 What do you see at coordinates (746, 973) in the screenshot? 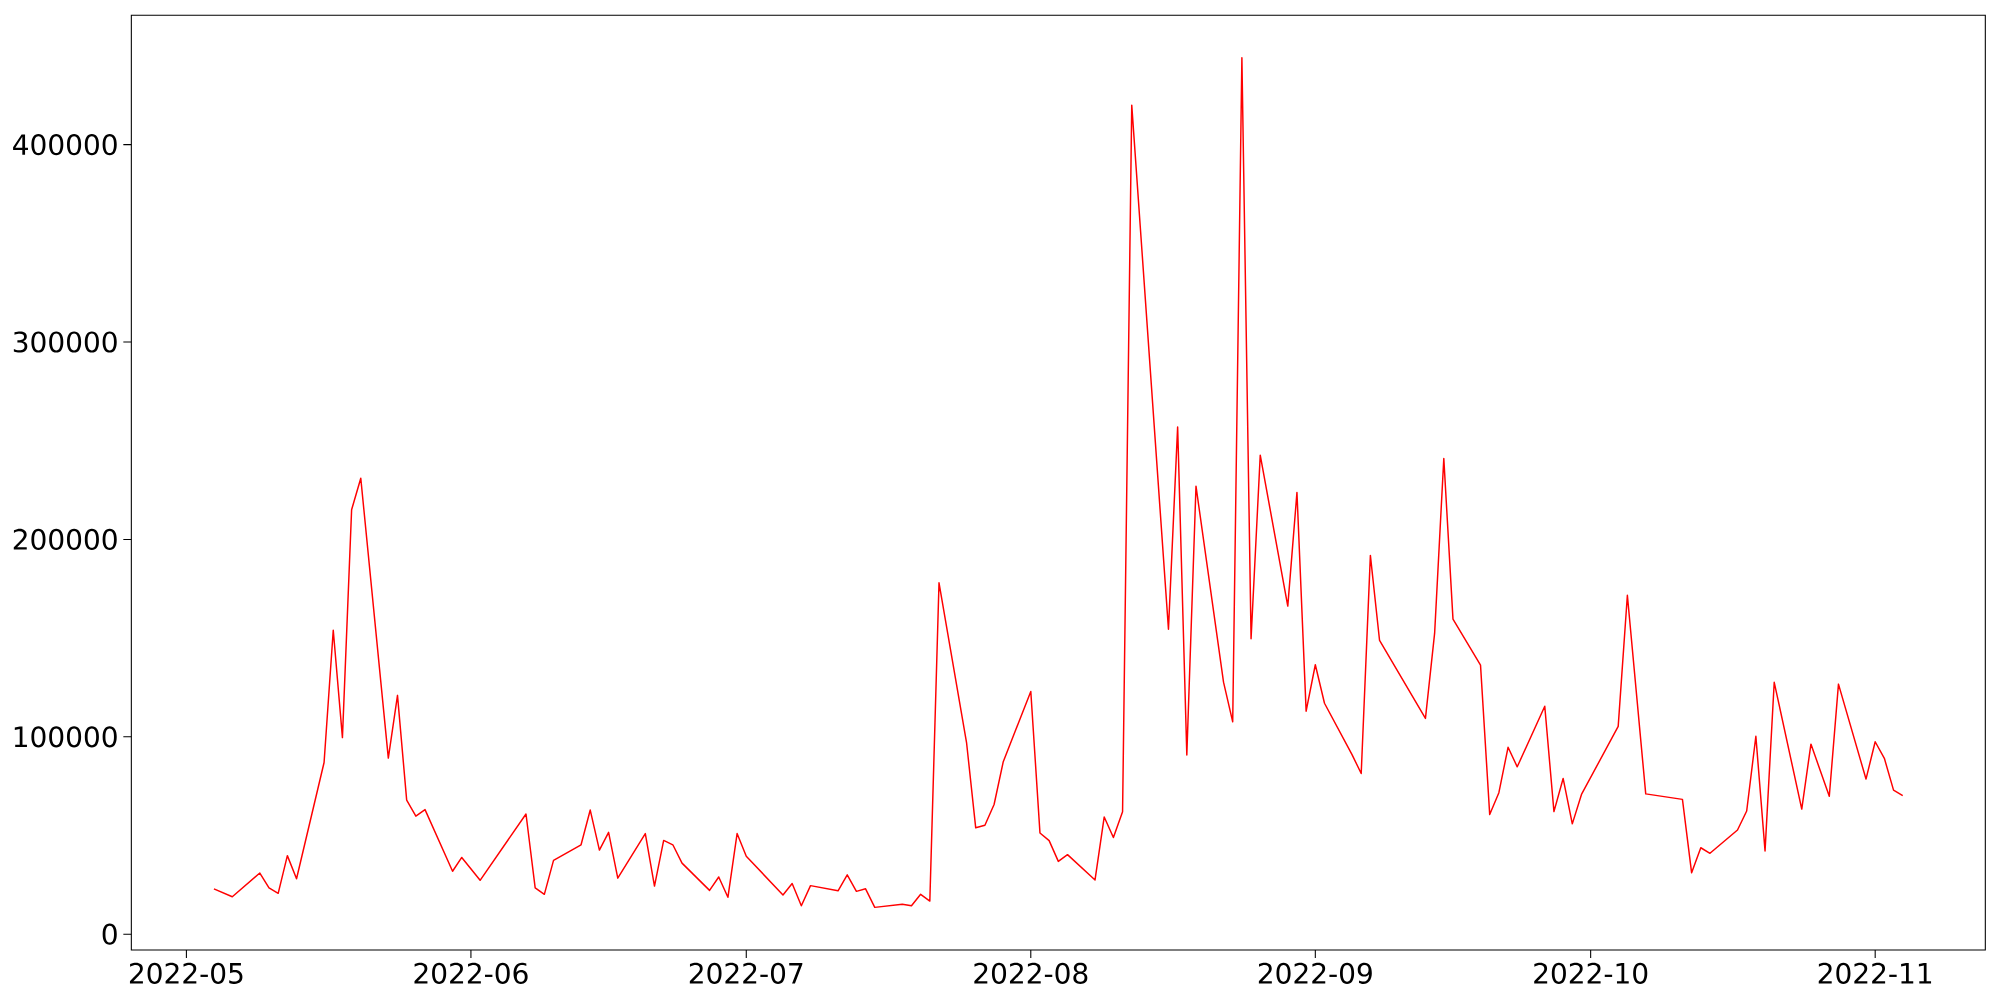
I see `x-tick-label: 2022-07` at bounding box center [746, 973].